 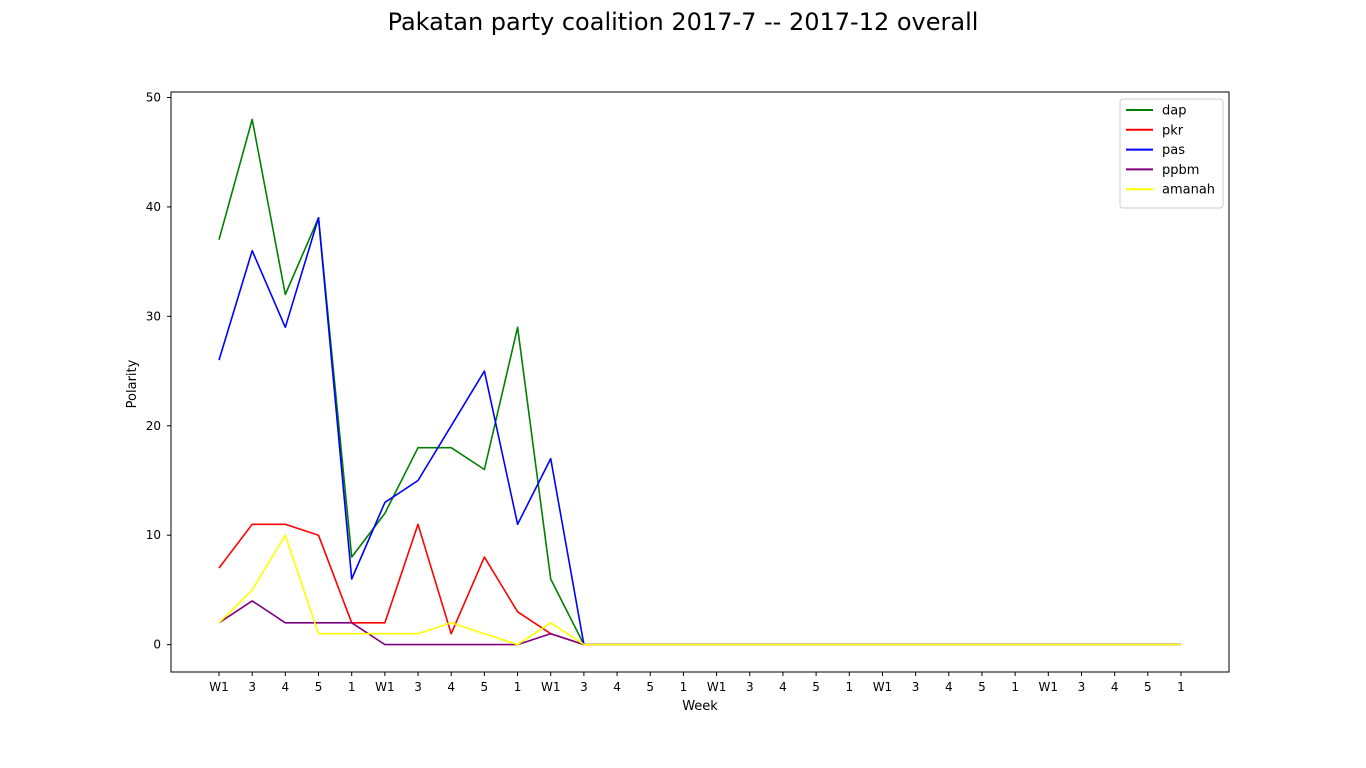 What do you see at coordinates (157, 645) in the screenshot?
I see `y-tick-label: 0` at bounding box center [157, 645].